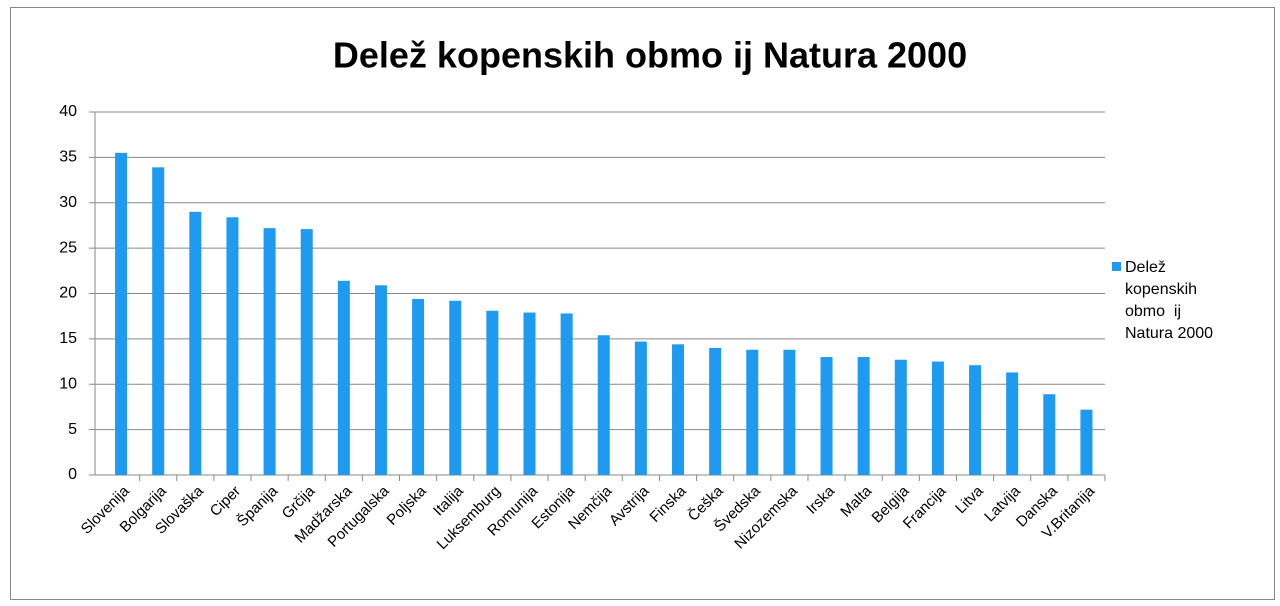 The width and height of the screenshot is (1280, 606). I want to click on y-tick-label: 20, so click(68, 293).